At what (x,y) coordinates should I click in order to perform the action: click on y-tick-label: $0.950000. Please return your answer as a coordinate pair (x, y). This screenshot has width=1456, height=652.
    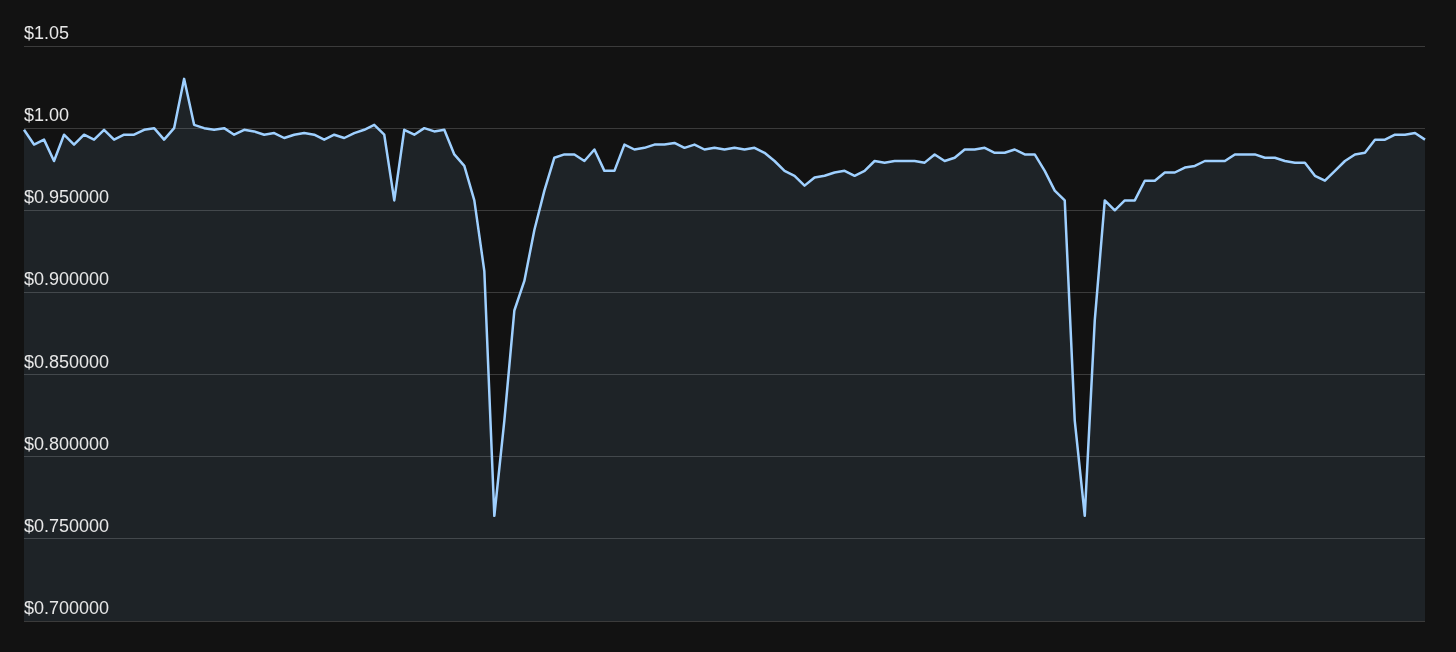
    Looking at the image, I should click on (67, 197).